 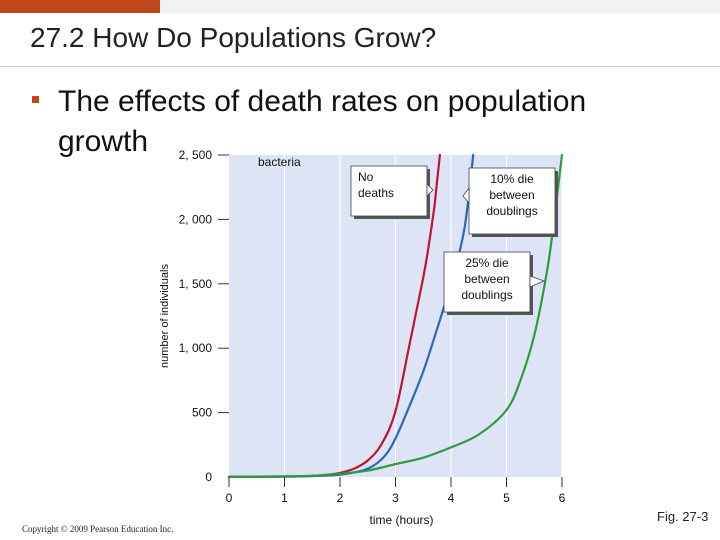 What do you see at coordinates (196, 155) in the screenshot?
I see `y-tick-label-2500: 2, 500` at bounding box center [196, 155].